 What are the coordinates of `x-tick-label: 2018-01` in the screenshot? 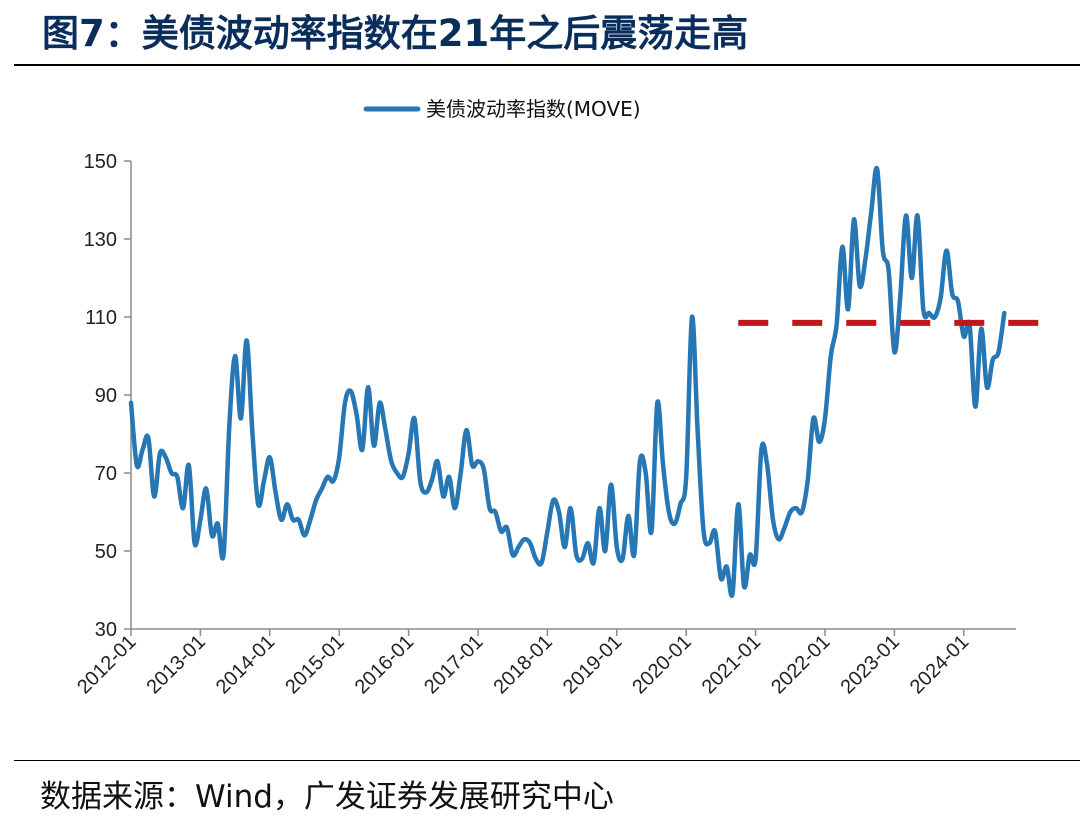 It's located at (522, 664).